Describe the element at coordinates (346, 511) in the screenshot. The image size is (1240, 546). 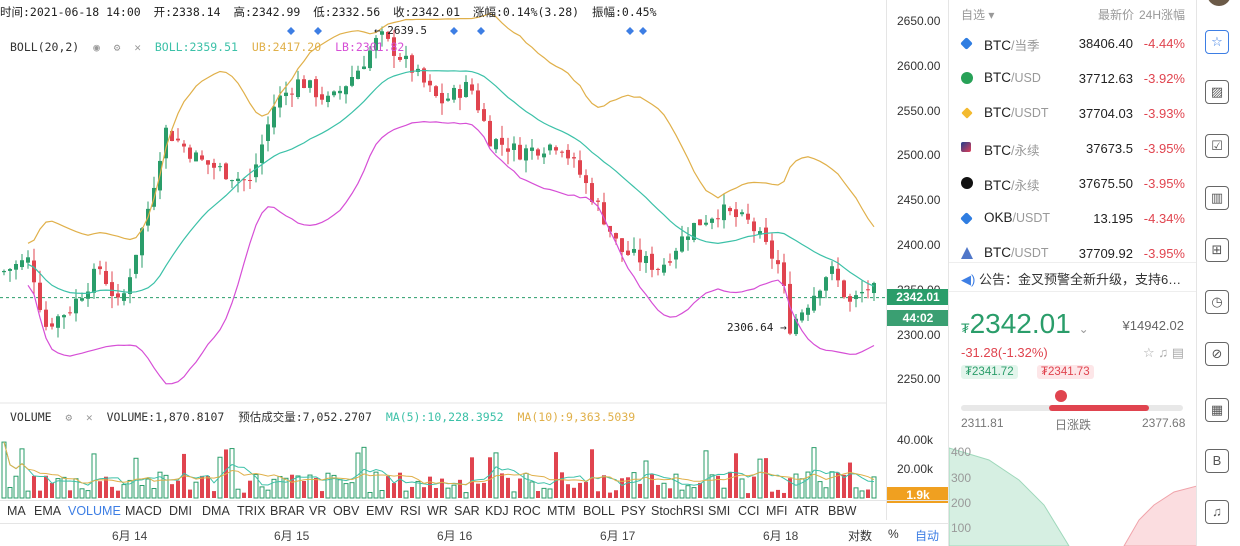
I see `indicator-obv: OBV` at that location.